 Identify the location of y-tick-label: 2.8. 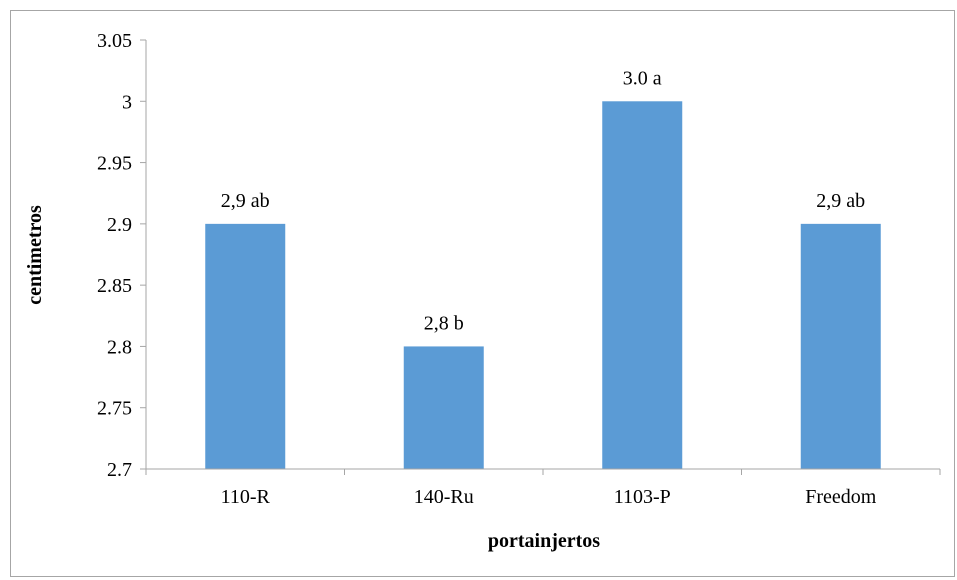
(119, 347).